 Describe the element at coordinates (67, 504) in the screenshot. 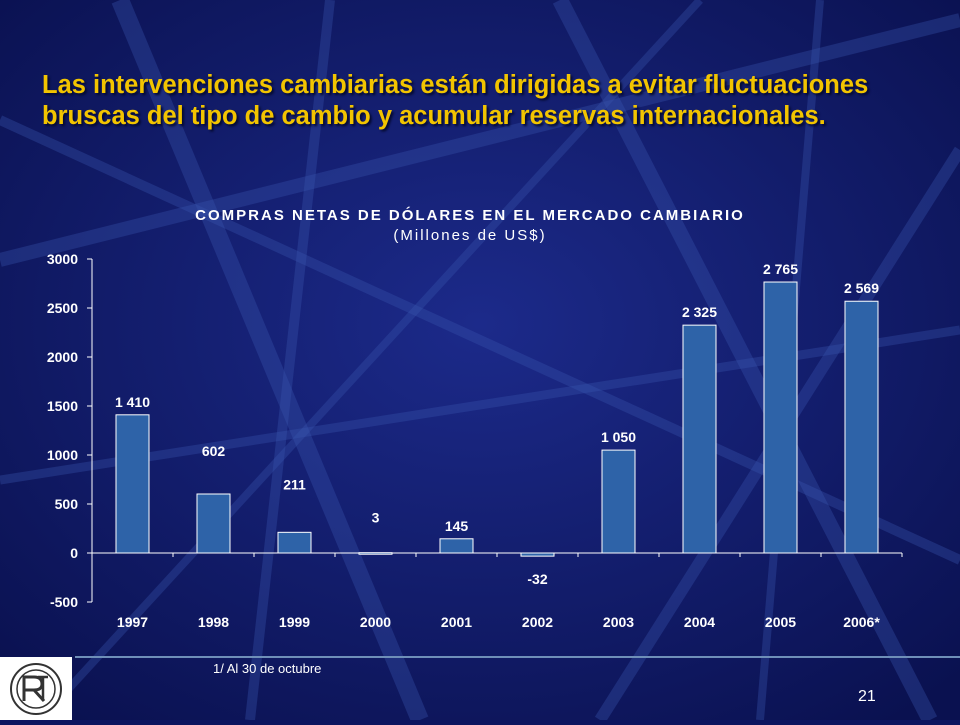

I see `y-tick-label: 500` at that location.